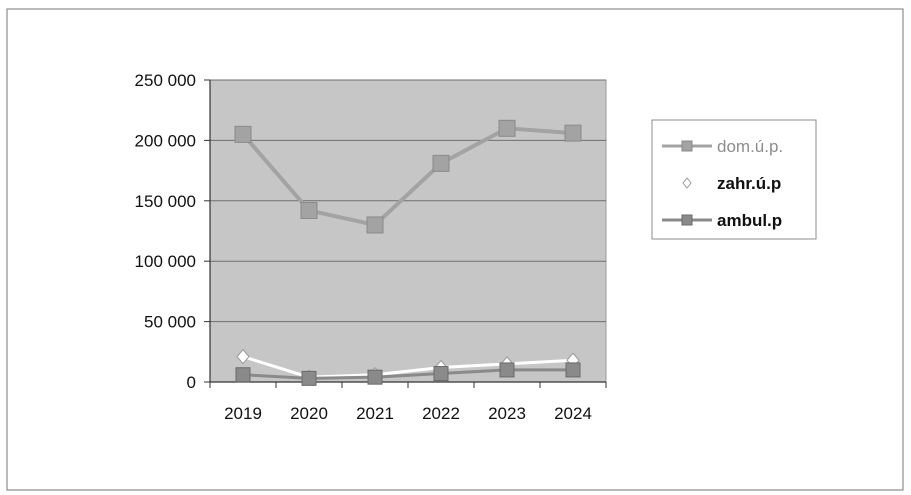 The image size is (911, 495). Describe the element at coordinates (165, 140) in the screenshot. I see `y-tick-label: 200 000` at that location.